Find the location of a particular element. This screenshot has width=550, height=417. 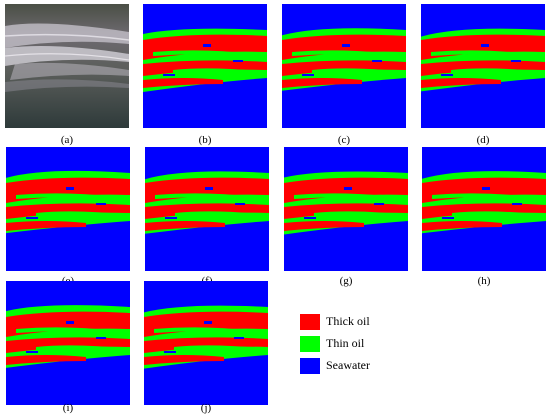

panel-c-classification is located at coordinates (344, 66).